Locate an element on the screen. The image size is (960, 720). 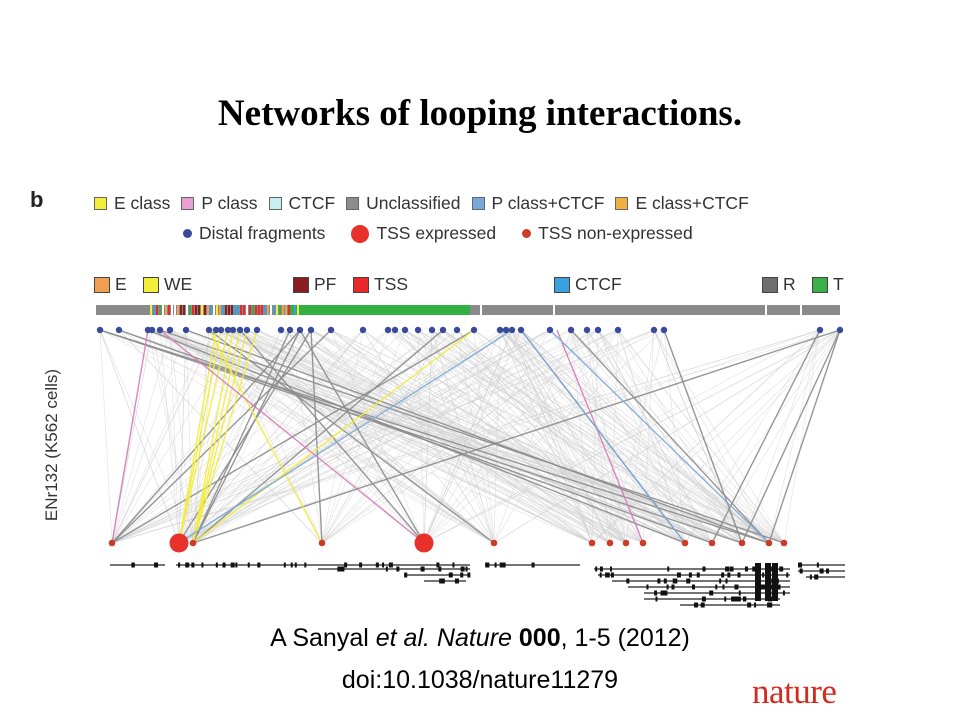
legend-p-class: P class is located at coordinates (219, 203).